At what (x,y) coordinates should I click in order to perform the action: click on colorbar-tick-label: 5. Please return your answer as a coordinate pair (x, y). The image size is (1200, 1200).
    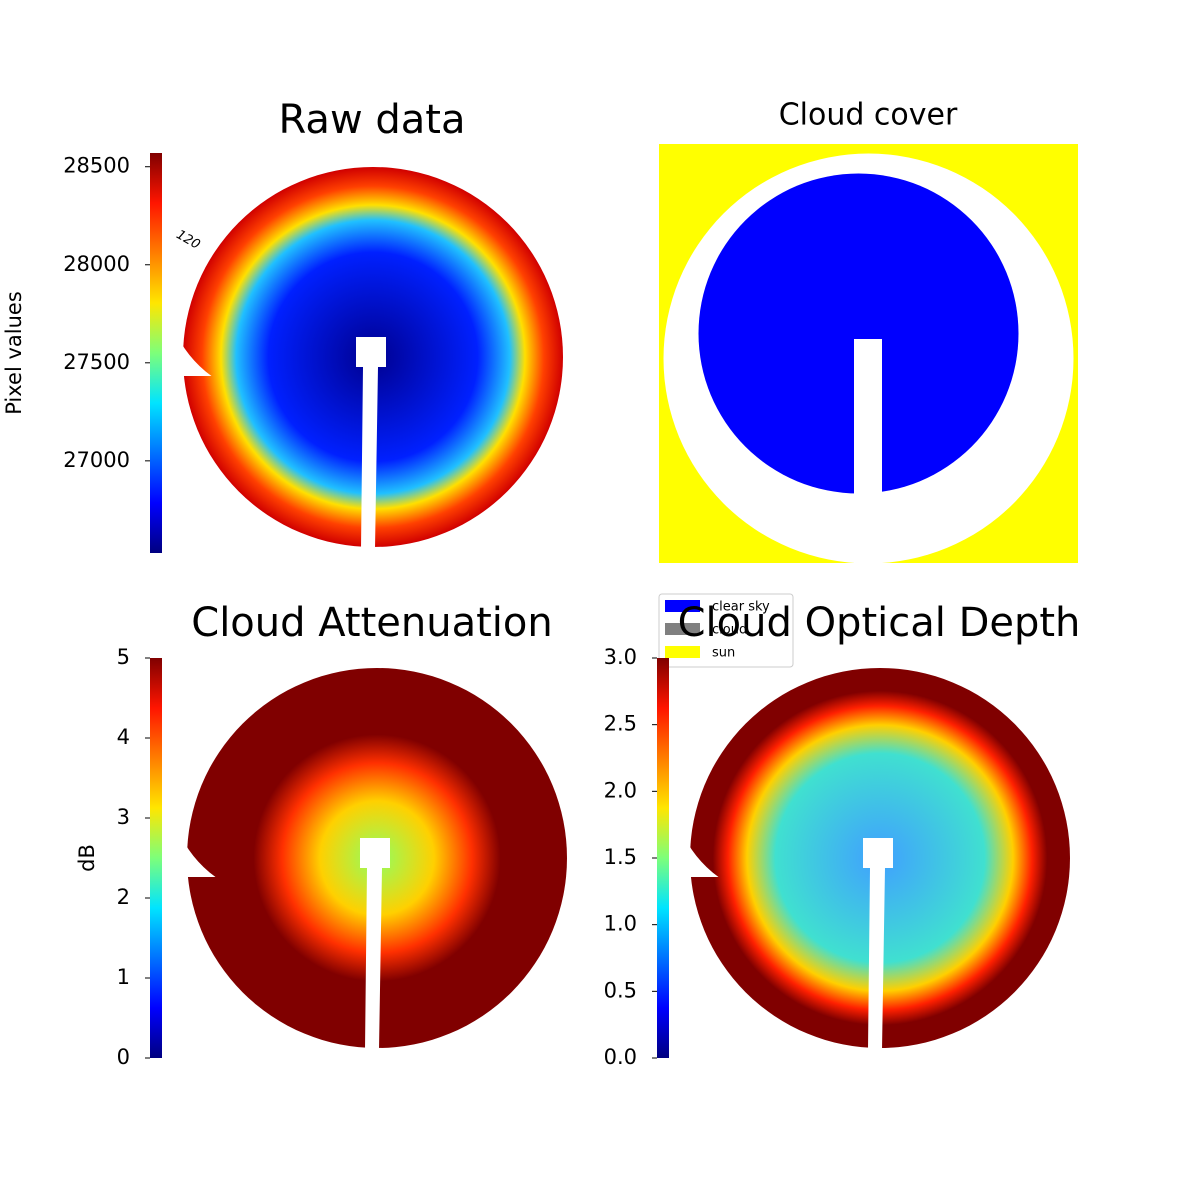
    Looking at the image, I should click on (123, 657).